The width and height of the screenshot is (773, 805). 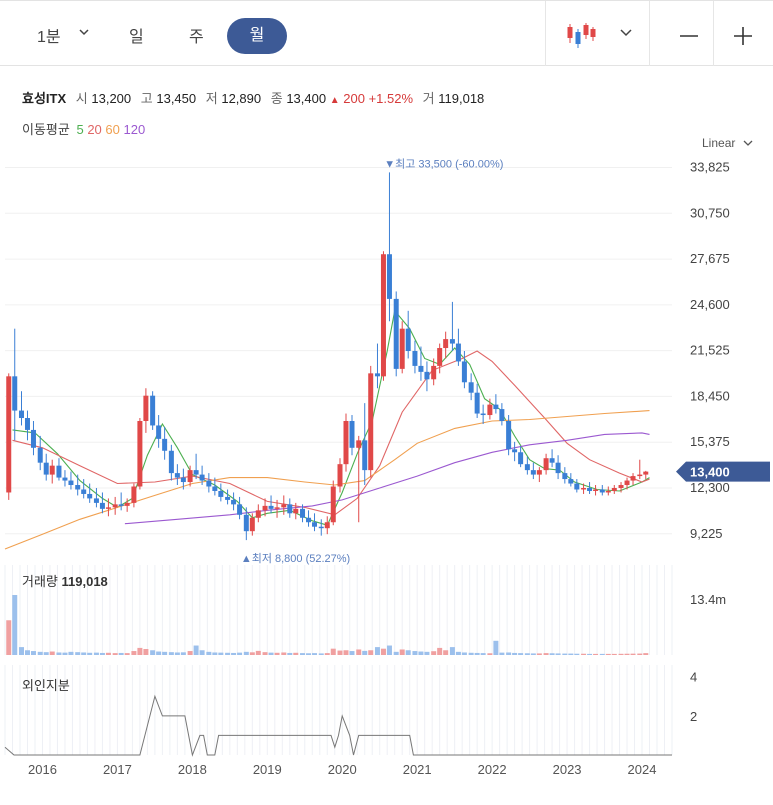 What do you see at coordinates (257, 36) in the screenshot?
I see `tab-month: 월` at bounding box center [257, 36].